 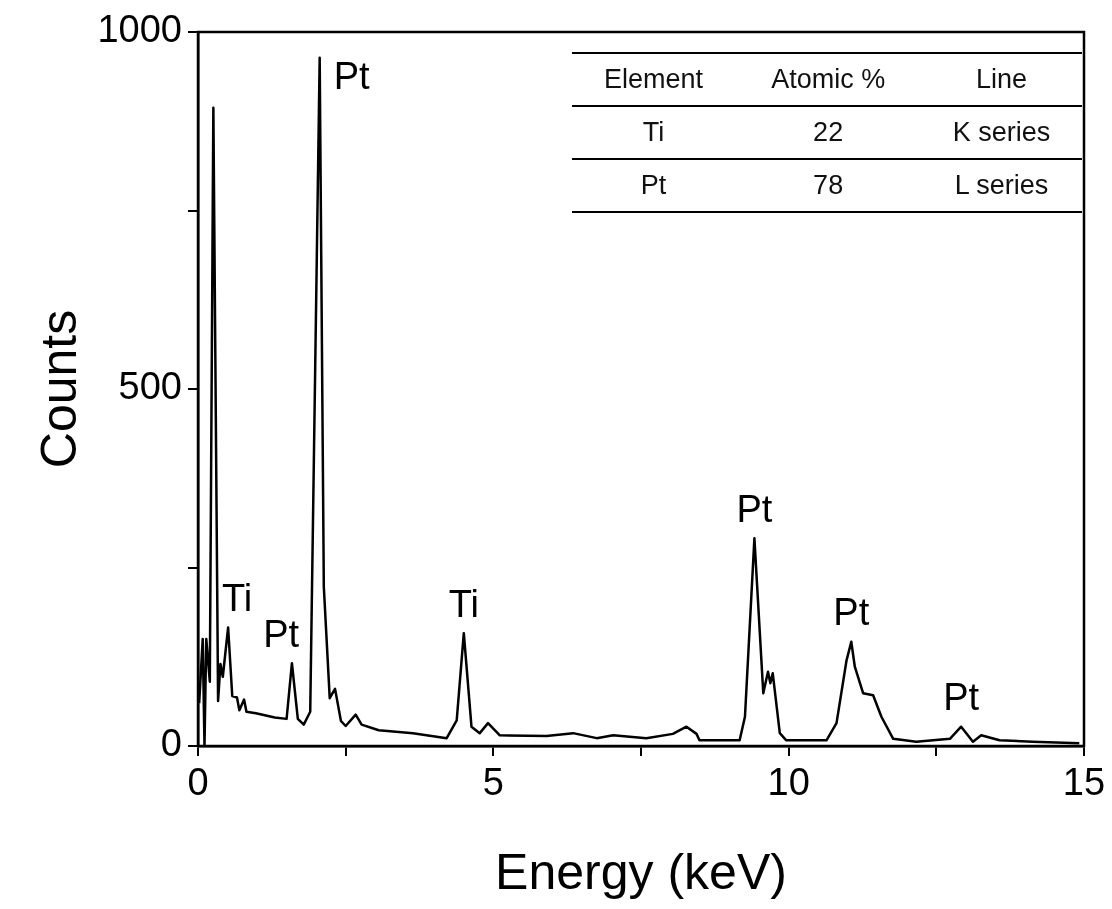 I want to click on category-label: Ti, so click(x=654, y=132).